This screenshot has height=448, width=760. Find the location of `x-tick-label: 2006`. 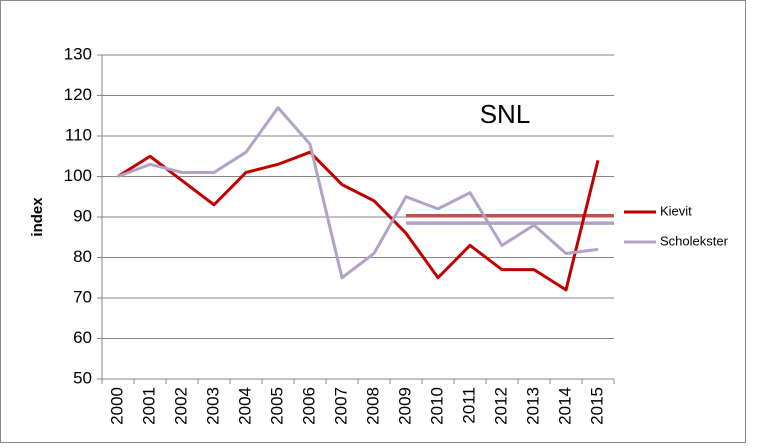

x-tick-label: 2006 is located at coordinates (308, 406).